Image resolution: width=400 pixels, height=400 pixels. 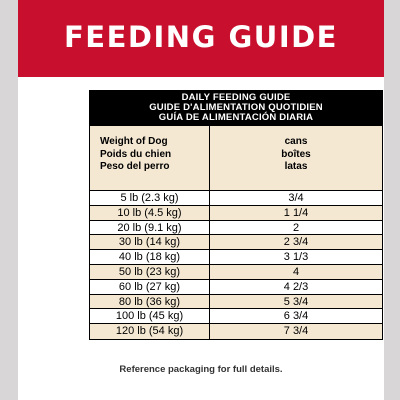 I want to click on weight-cell: 30 lb (14 kg), so click(x=150, y=242).